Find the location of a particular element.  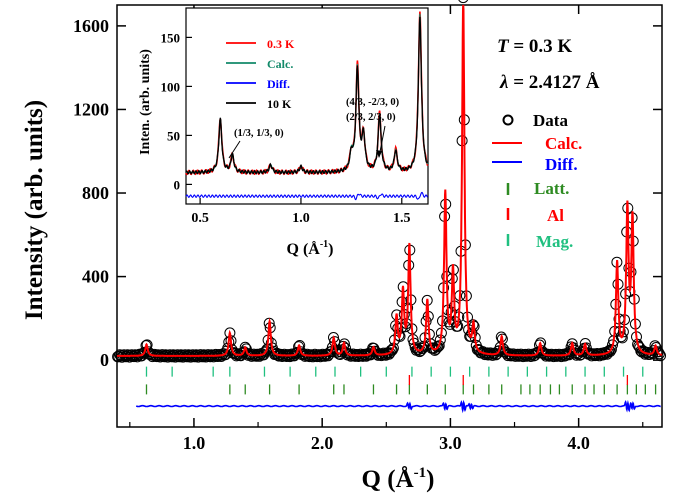

inset-y-axis-label: Inten. (arb. units) is located at coordinates (145, 102).